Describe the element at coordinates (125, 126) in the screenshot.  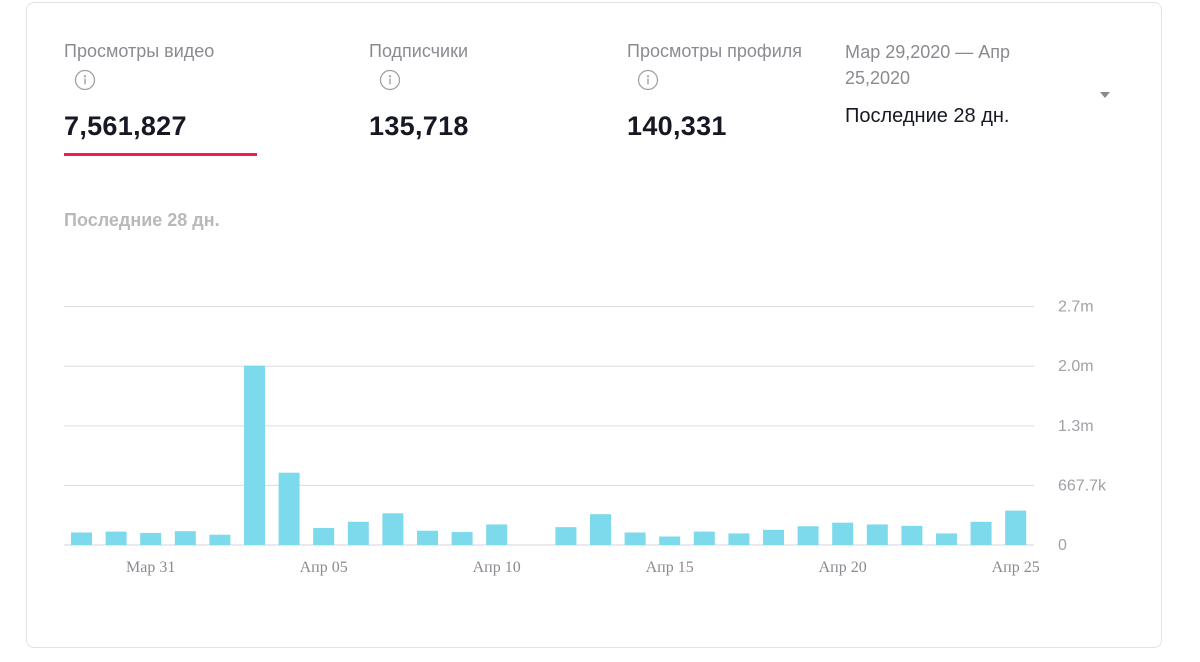
I see `stat-value: 7,561,827` at that location.